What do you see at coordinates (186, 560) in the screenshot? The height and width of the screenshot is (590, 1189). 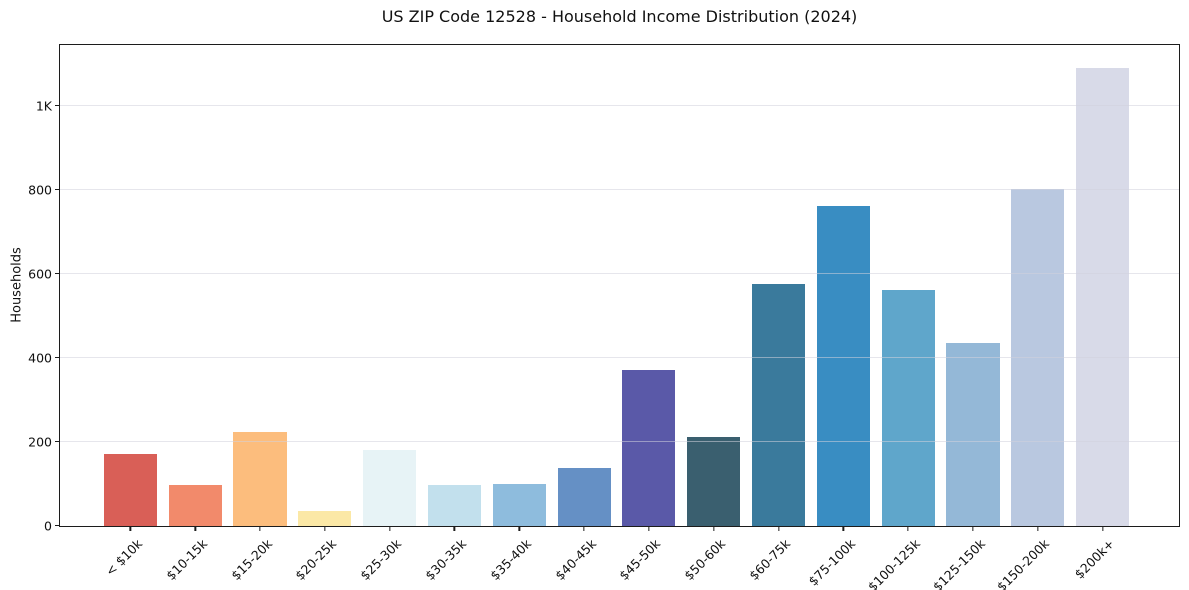 I see `x-tick-label: $10-15k` at bounding box center [186, 560].